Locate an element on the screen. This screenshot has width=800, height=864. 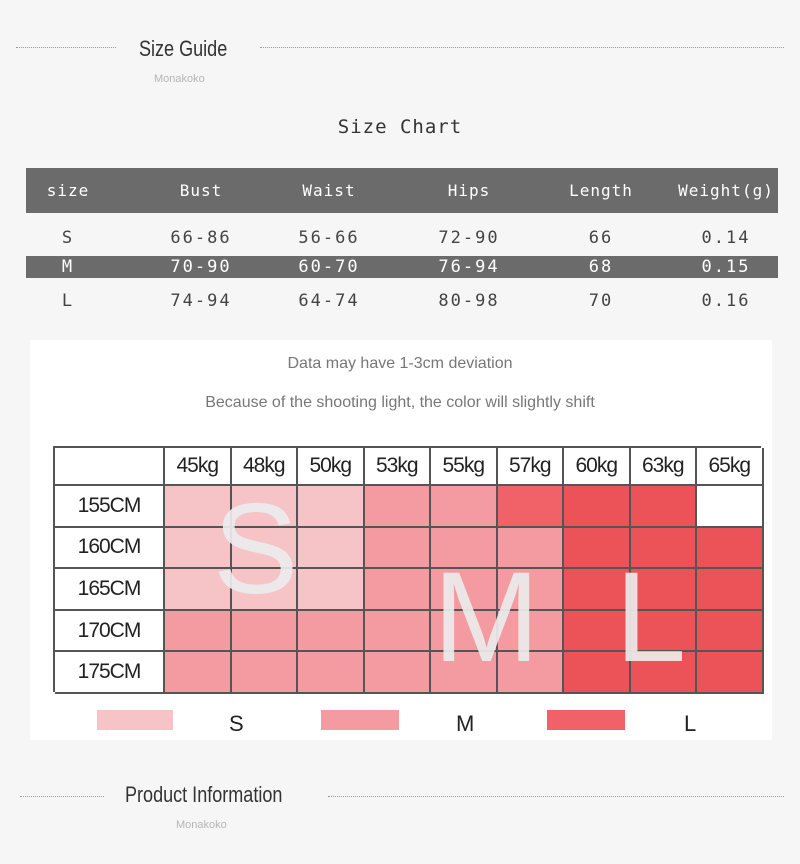
height-label: 165CM is located at coordinates (110, 590).